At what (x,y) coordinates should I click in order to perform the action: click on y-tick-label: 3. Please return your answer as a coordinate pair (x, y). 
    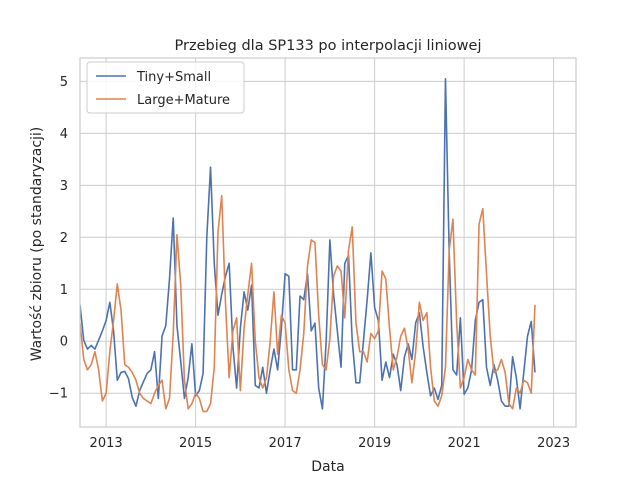
    Looking at the image, I should click on (64, 186).